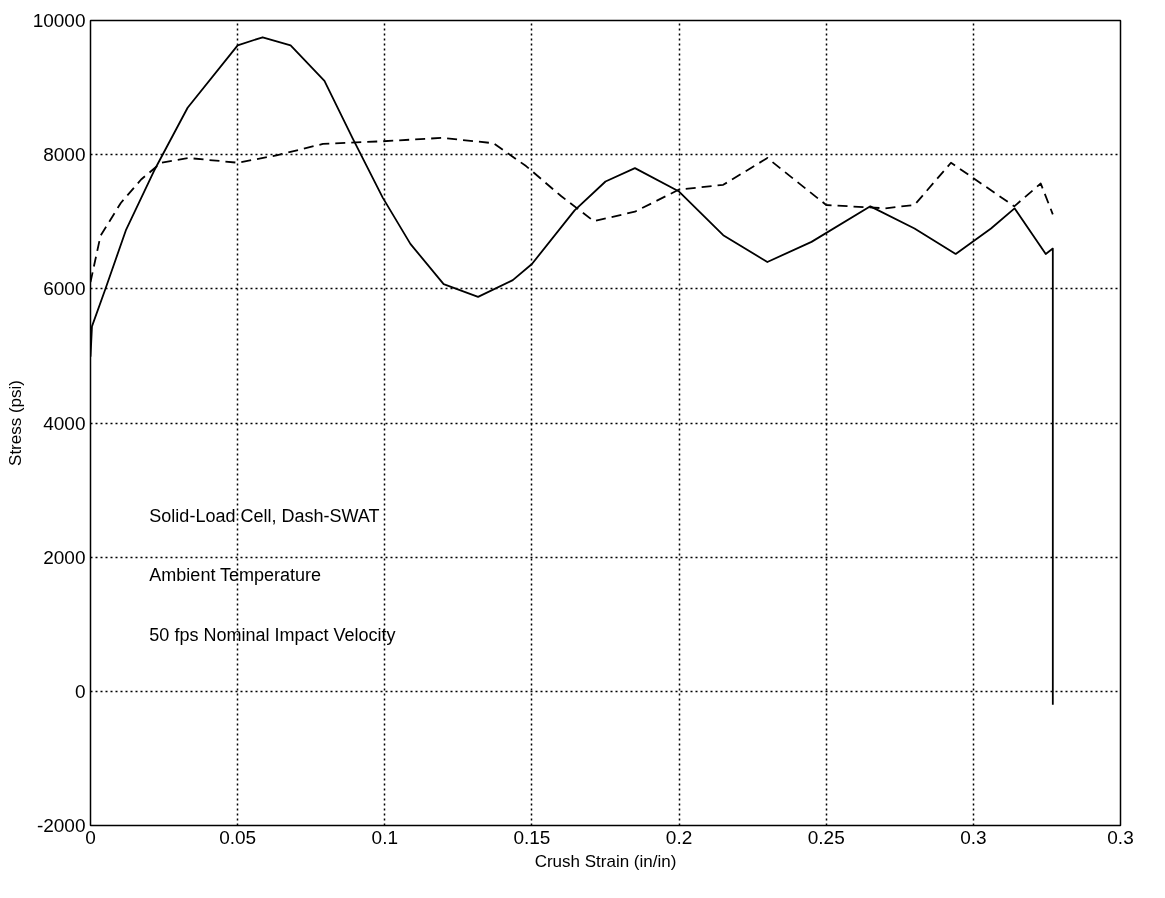 This screenshot has width=1165, height=898. Describe the element at coordinates (61, 825) in the screenshot. I see `y-tick-label: -2000` at that location.